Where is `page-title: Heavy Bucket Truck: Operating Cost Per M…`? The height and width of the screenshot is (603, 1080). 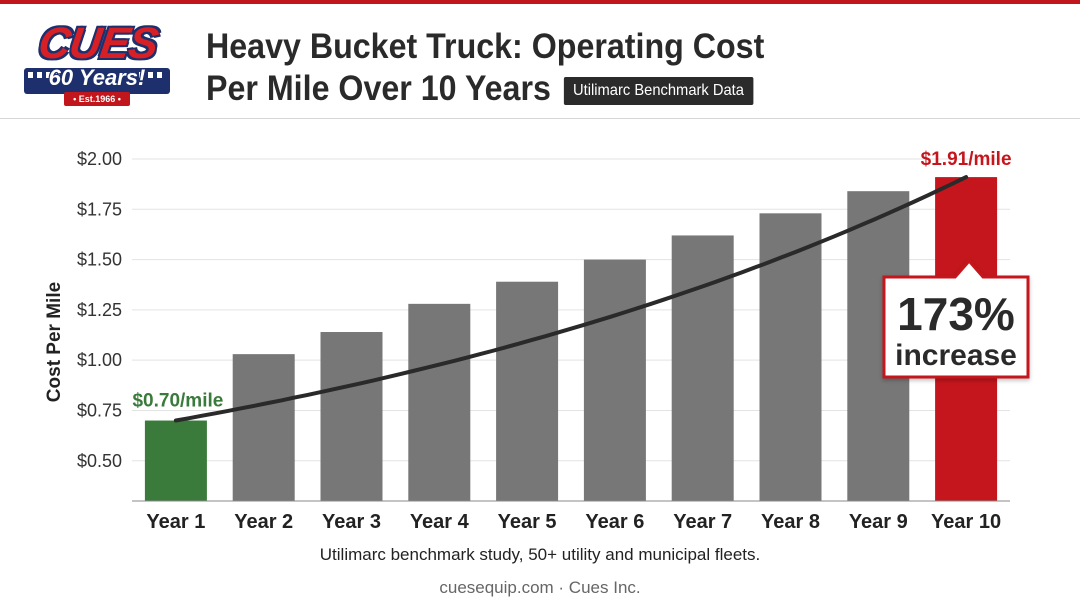 page-title: Heavy Bucket Truck: Operating Cost Per M… is located at coordinates (555, 68).